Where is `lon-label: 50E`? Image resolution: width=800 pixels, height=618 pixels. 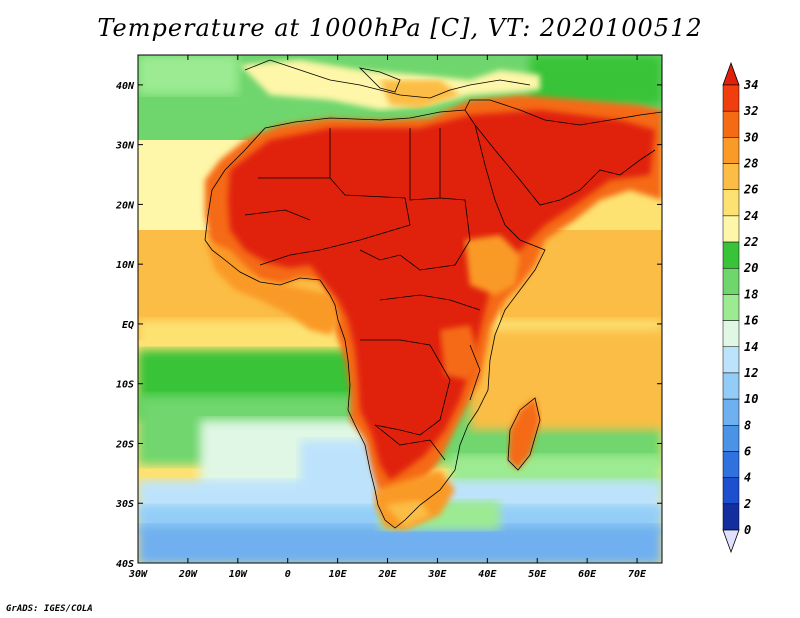
lon-label: 50E is located at coordinates (537, 574).